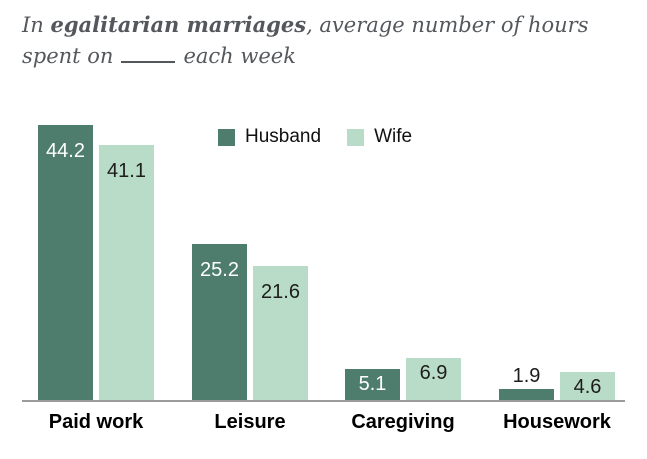 The image size is (647, 459). Describe the element at coordinates (65, 151) in the screenshot. I see `value-label: 44.2` at that location.